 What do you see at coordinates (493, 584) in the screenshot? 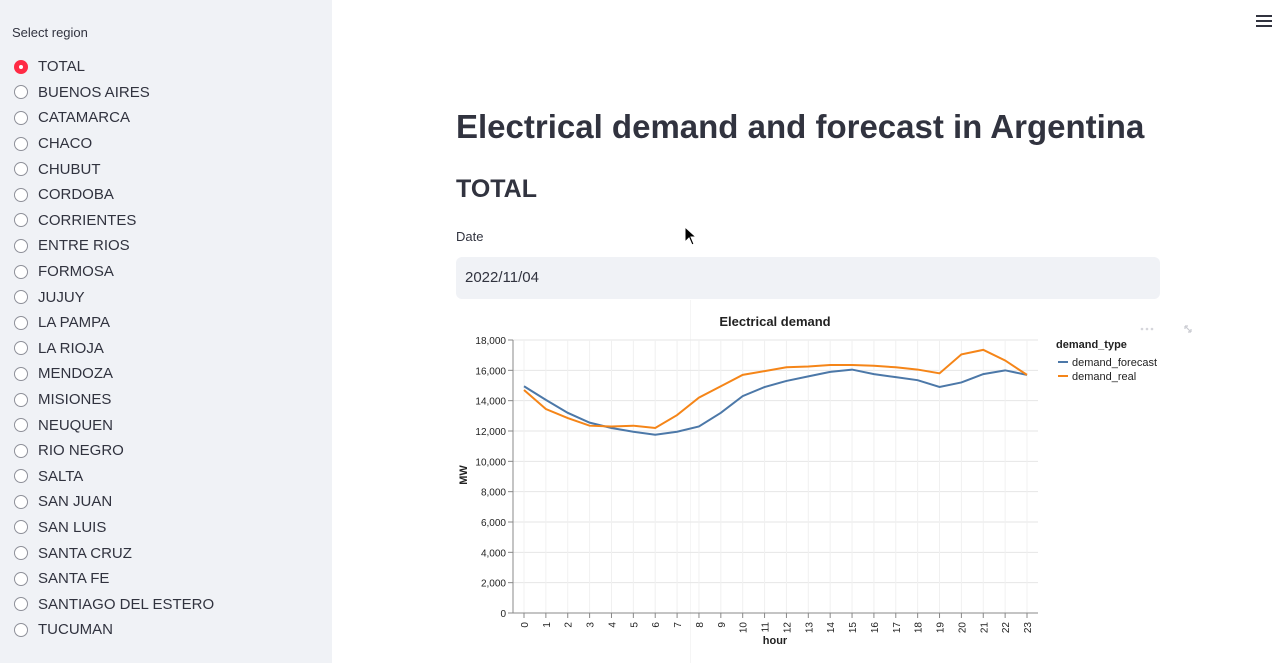
I see `y-tick-label: 2,000` at bounding box center [493, 584].